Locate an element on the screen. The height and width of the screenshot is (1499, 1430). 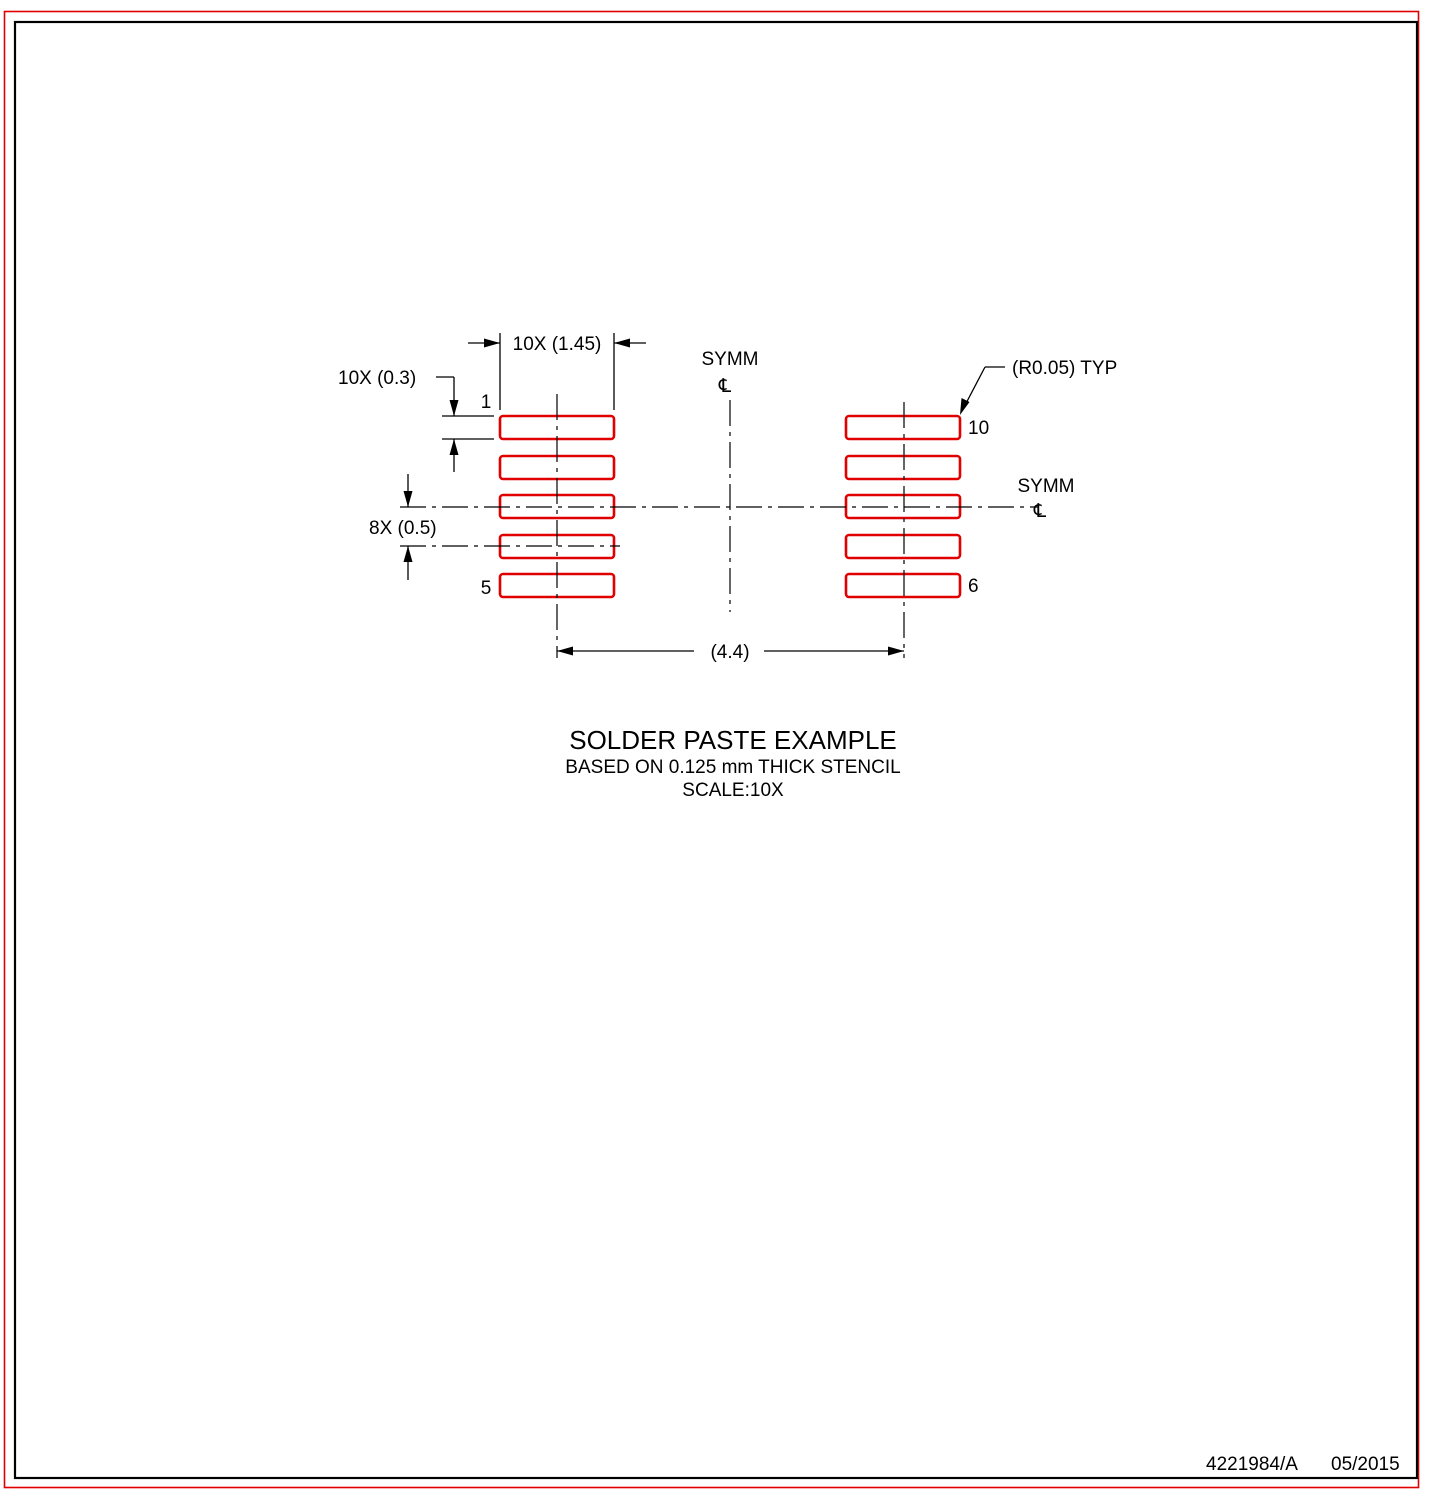
pitch-dimension: 8X (0.5) is located at coordinates (403, 527).